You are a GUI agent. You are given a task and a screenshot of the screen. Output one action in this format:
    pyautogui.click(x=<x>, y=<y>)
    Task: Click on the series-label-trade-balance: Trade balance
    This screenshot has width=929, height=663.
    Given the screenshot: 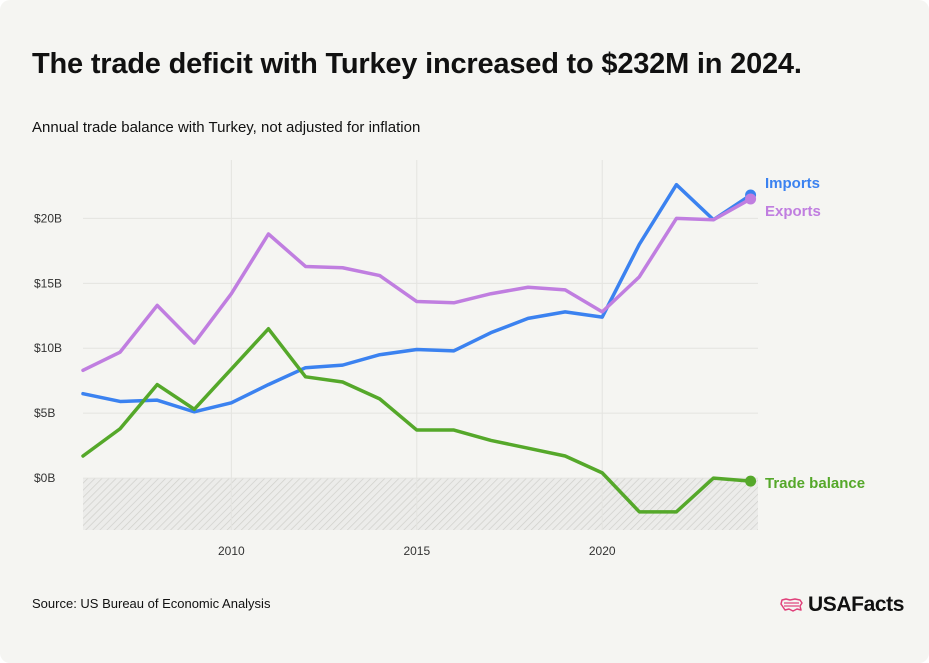 What is the action you would take?
    pyautogui.click(x=815, y=483)
    